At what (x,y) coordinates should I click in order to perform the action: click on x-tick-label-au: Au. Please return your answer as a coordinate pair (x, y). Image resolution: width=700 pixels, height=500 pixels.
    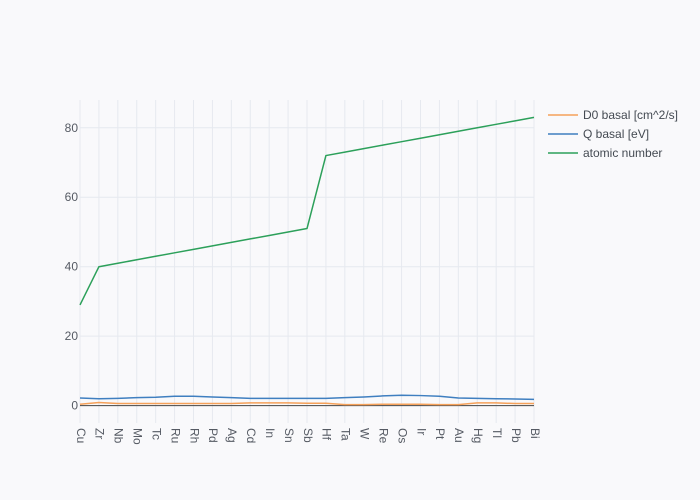
    Looking at the image, I should click on (459, 435).